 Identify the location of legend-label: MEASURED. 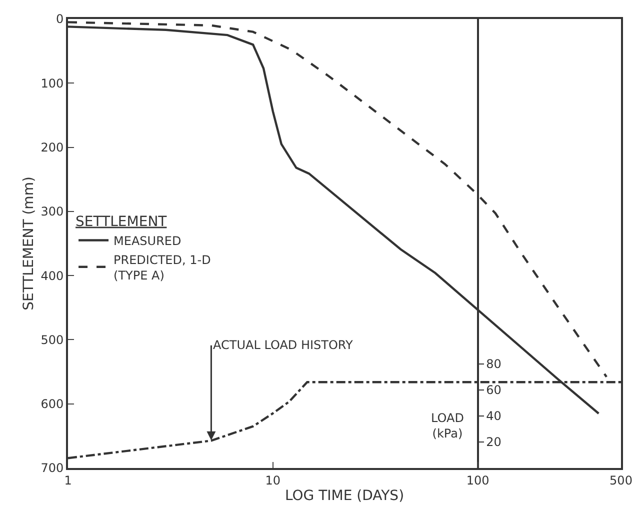
(148, 241).